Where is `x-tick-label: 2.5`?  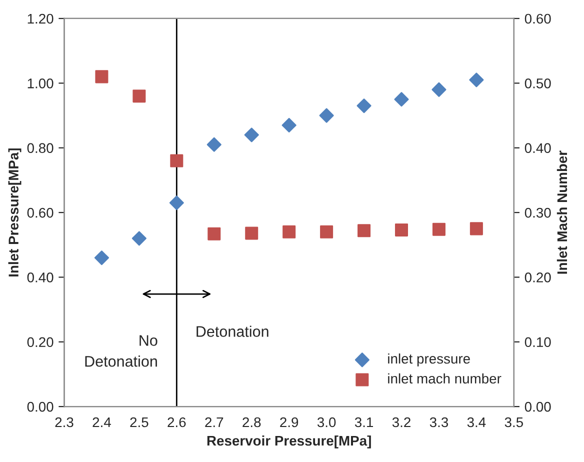 x-tick-label: 2.5 is located at coordinates (139, 422).